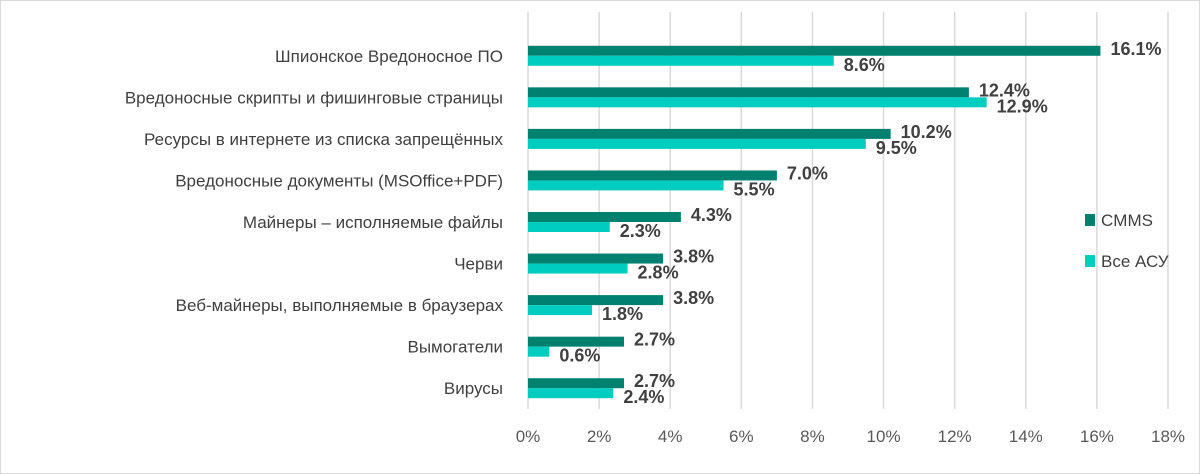 This screenshot has width=1200, height=474. What do you see at coordinates (455, 347) in the screenshot?
I see `category-label: Вымогатели` at bounding box center [455, 347].